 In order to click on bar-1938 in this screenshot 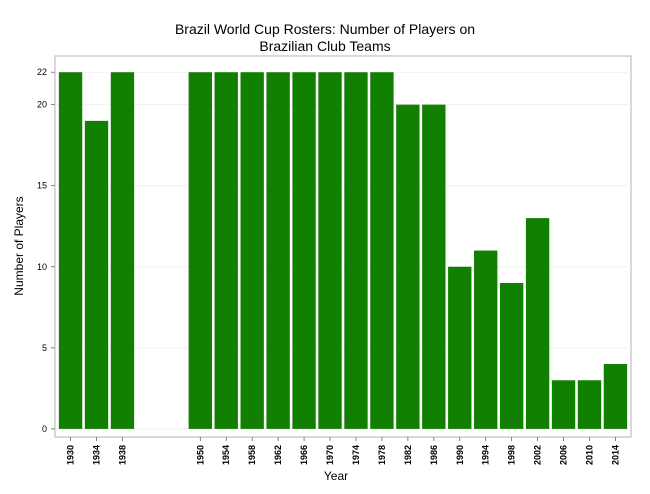, I will do `click(122, 250)`.